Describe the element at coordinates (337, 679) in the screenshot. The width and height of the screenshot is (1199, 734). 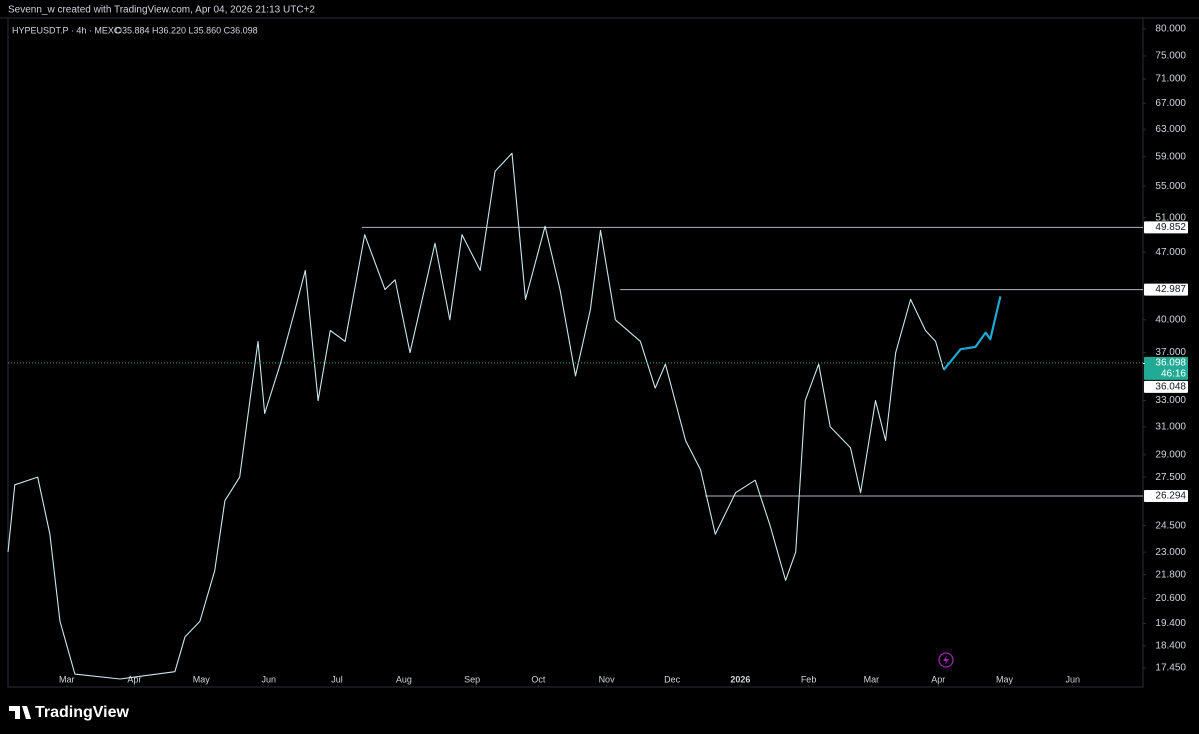
I see `x-tick-label: Jul` at that location.